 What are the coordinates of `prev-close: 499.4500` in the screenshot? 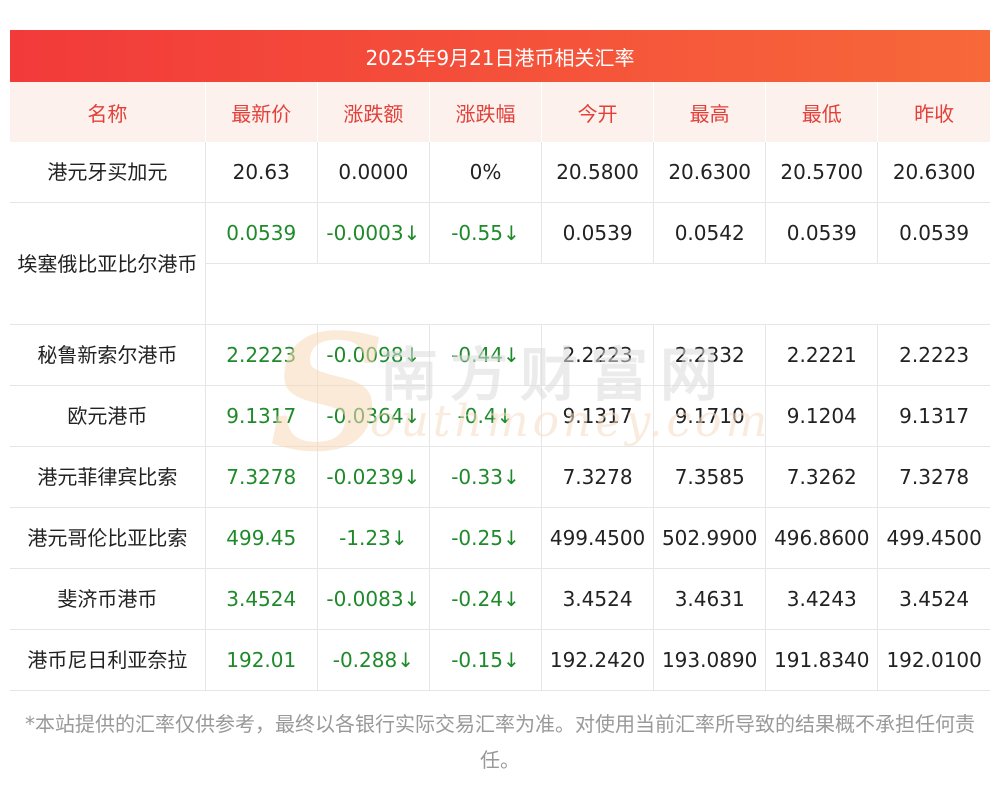 It's located at (933, 538).